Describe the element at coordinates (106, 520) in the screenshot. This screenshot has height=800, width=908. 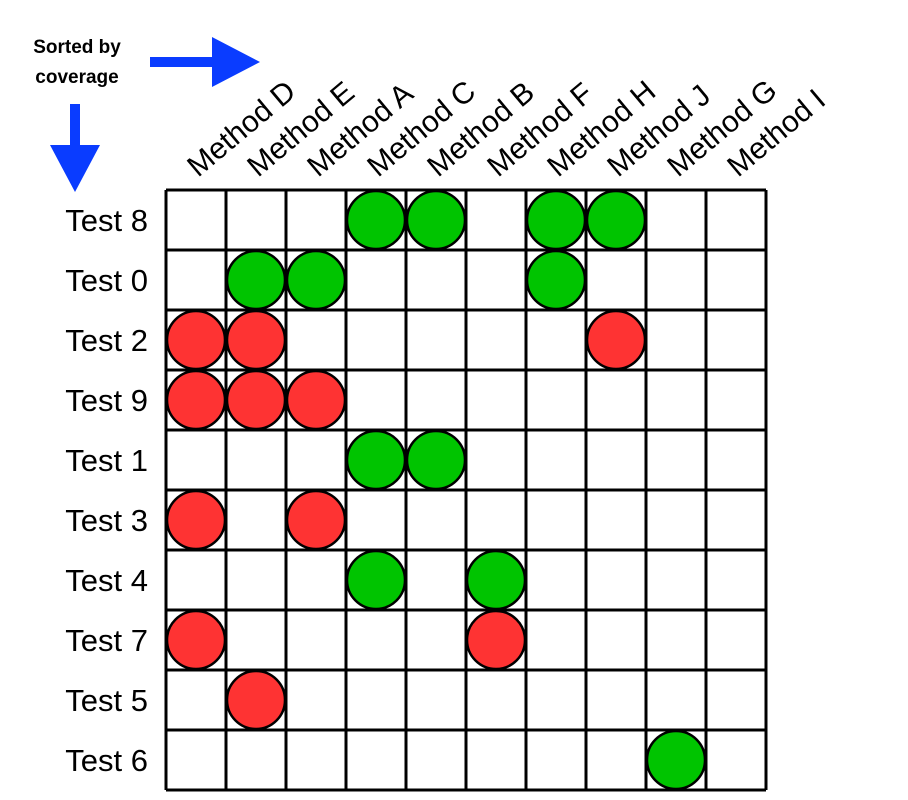
I see `row-label: Test 3` at that location.